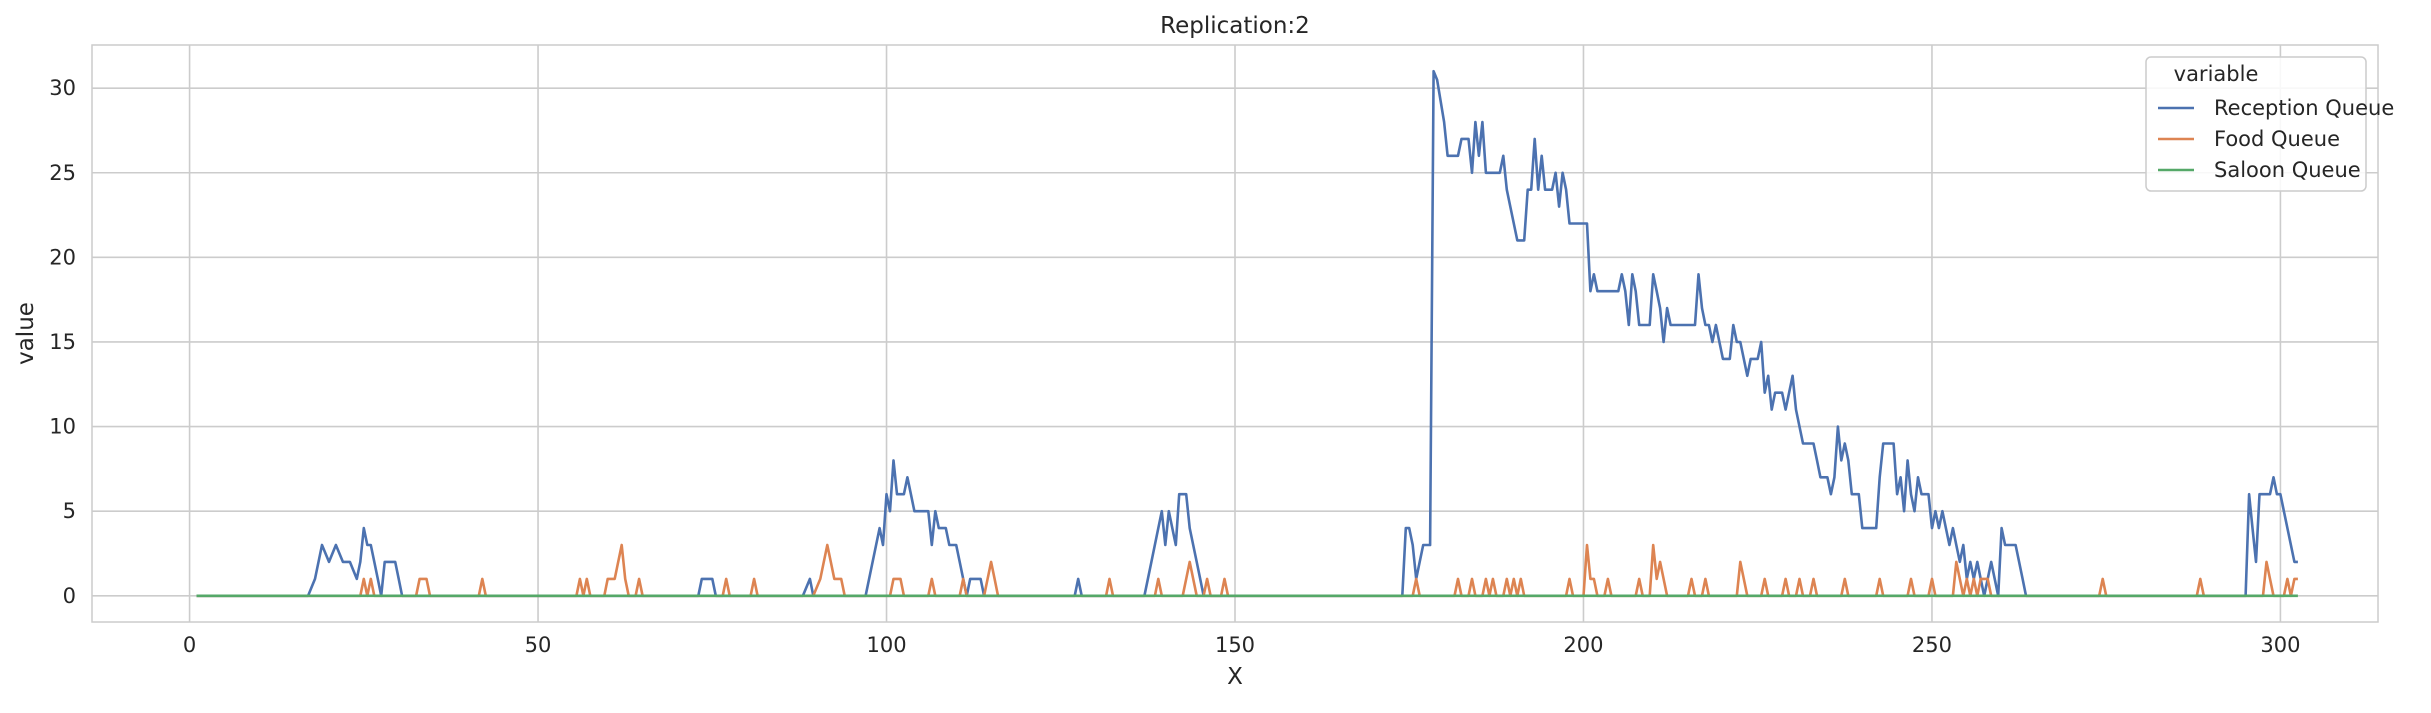 Image resolution: width=2431 pixels, height=713 pixels. I want to click on x-tick-label: 50, so click(538, 645).